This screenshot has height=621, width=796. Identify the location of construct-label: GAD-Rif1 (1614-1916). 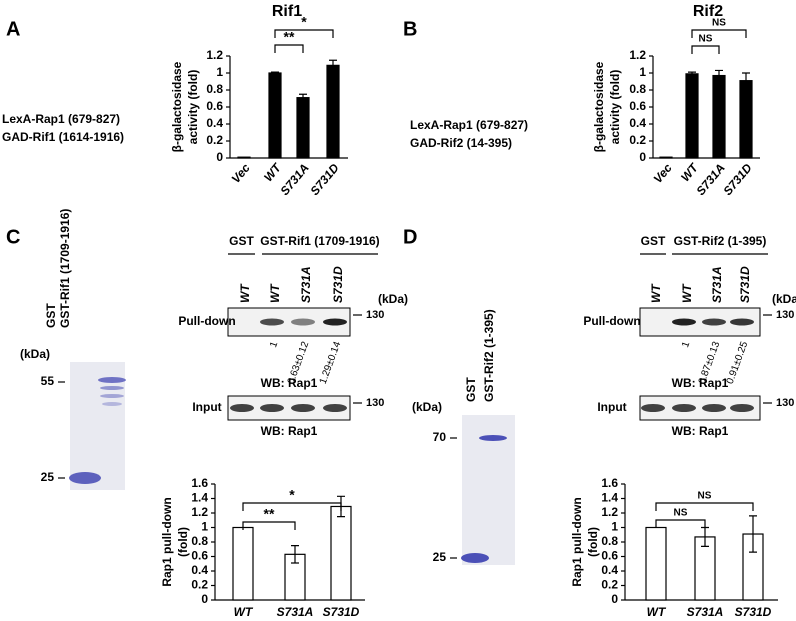
(63, 137).